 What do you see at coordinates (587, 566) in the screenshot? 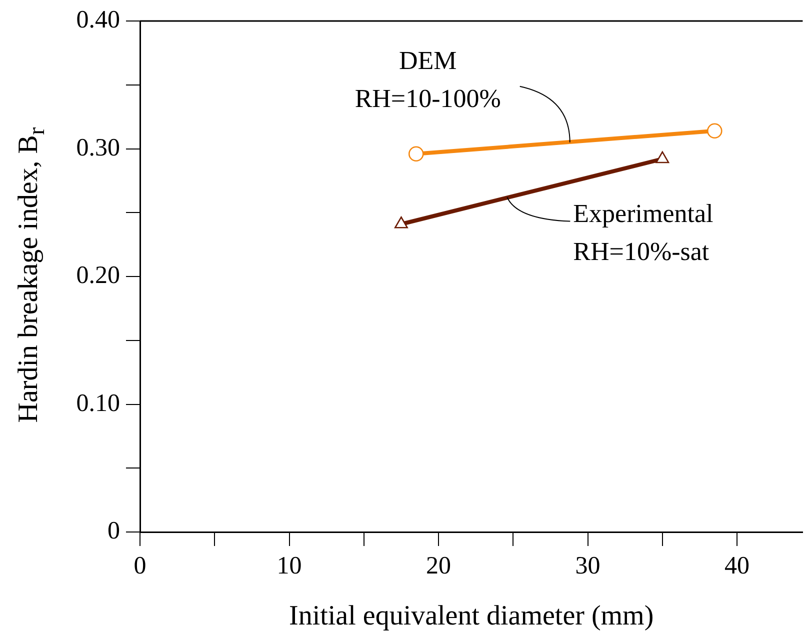
I see `x-tick-label: 30` at bounding box center [587, 566].